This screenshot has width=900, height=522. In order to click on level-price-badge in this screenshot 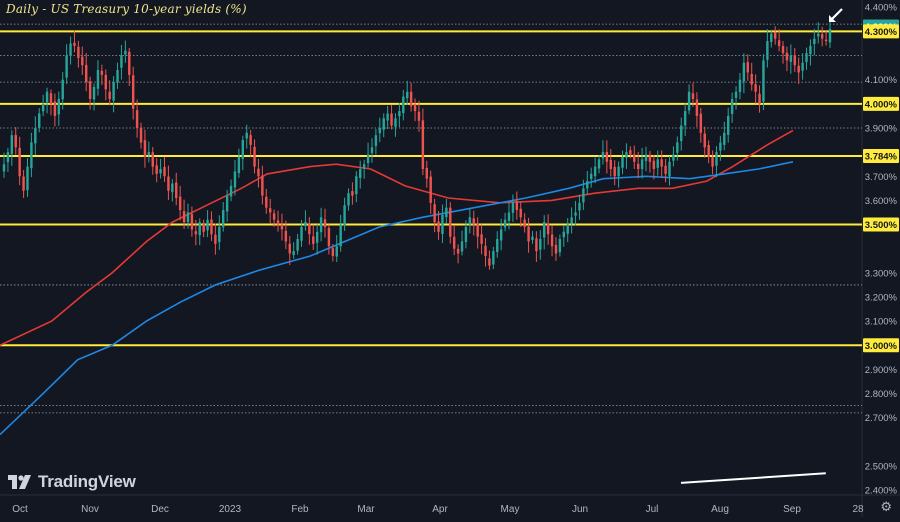, I will do `click(881, 155)`.